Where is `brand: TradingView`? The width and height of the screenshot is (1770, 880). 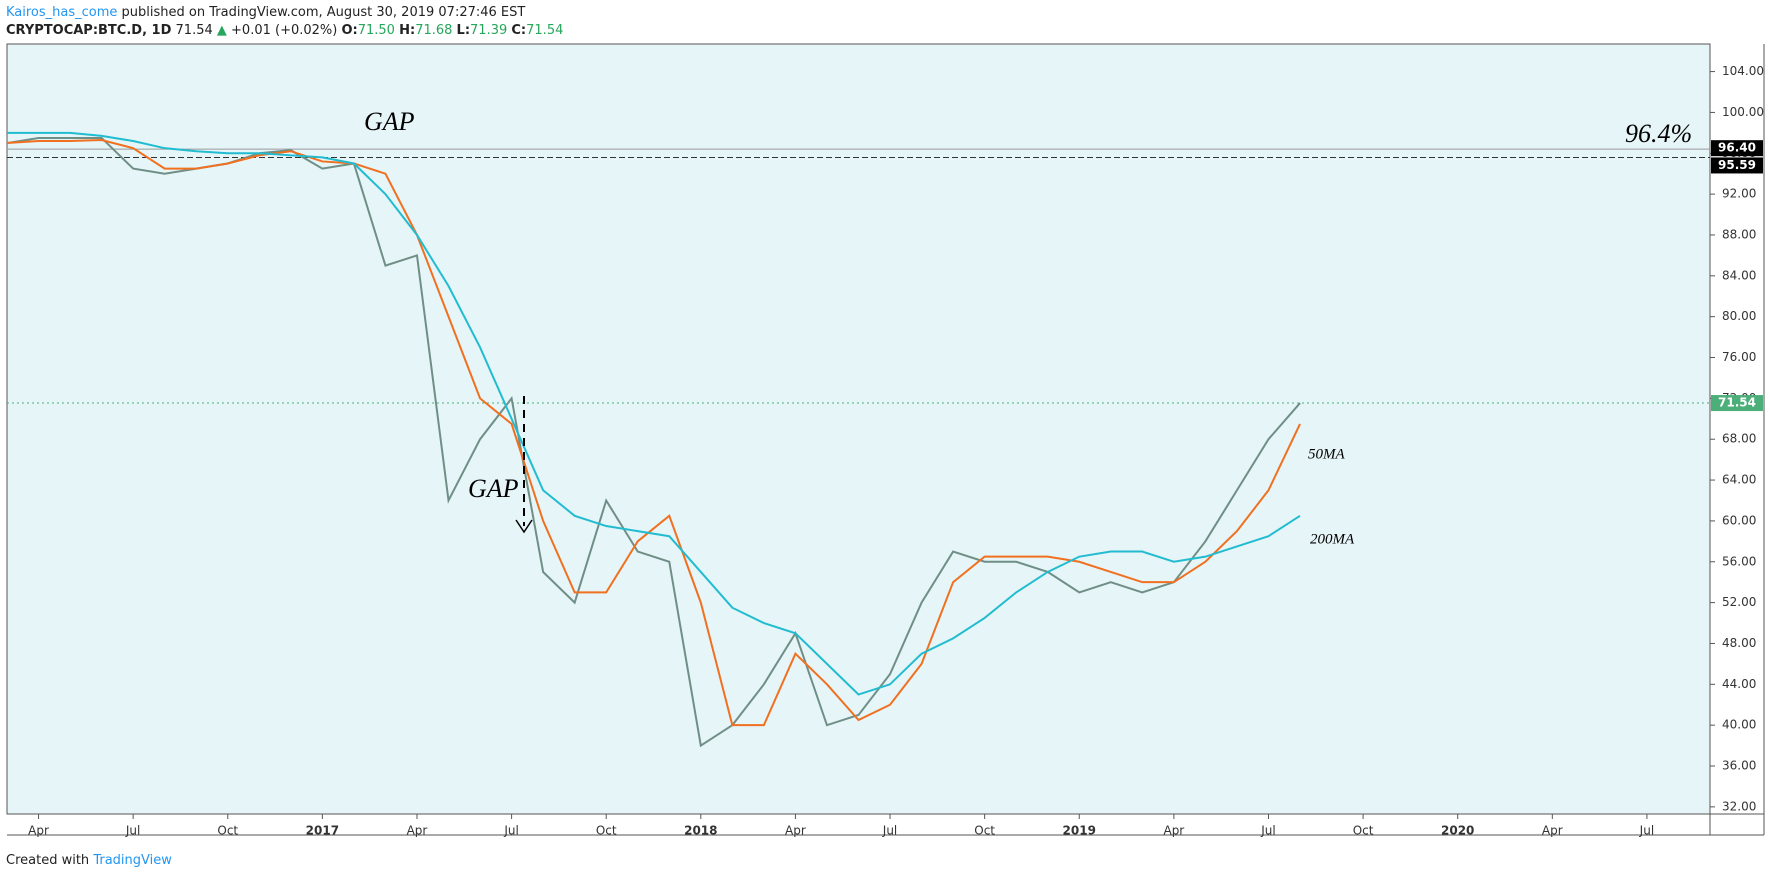 brand: TradingView is located at coordinates (132, 860).